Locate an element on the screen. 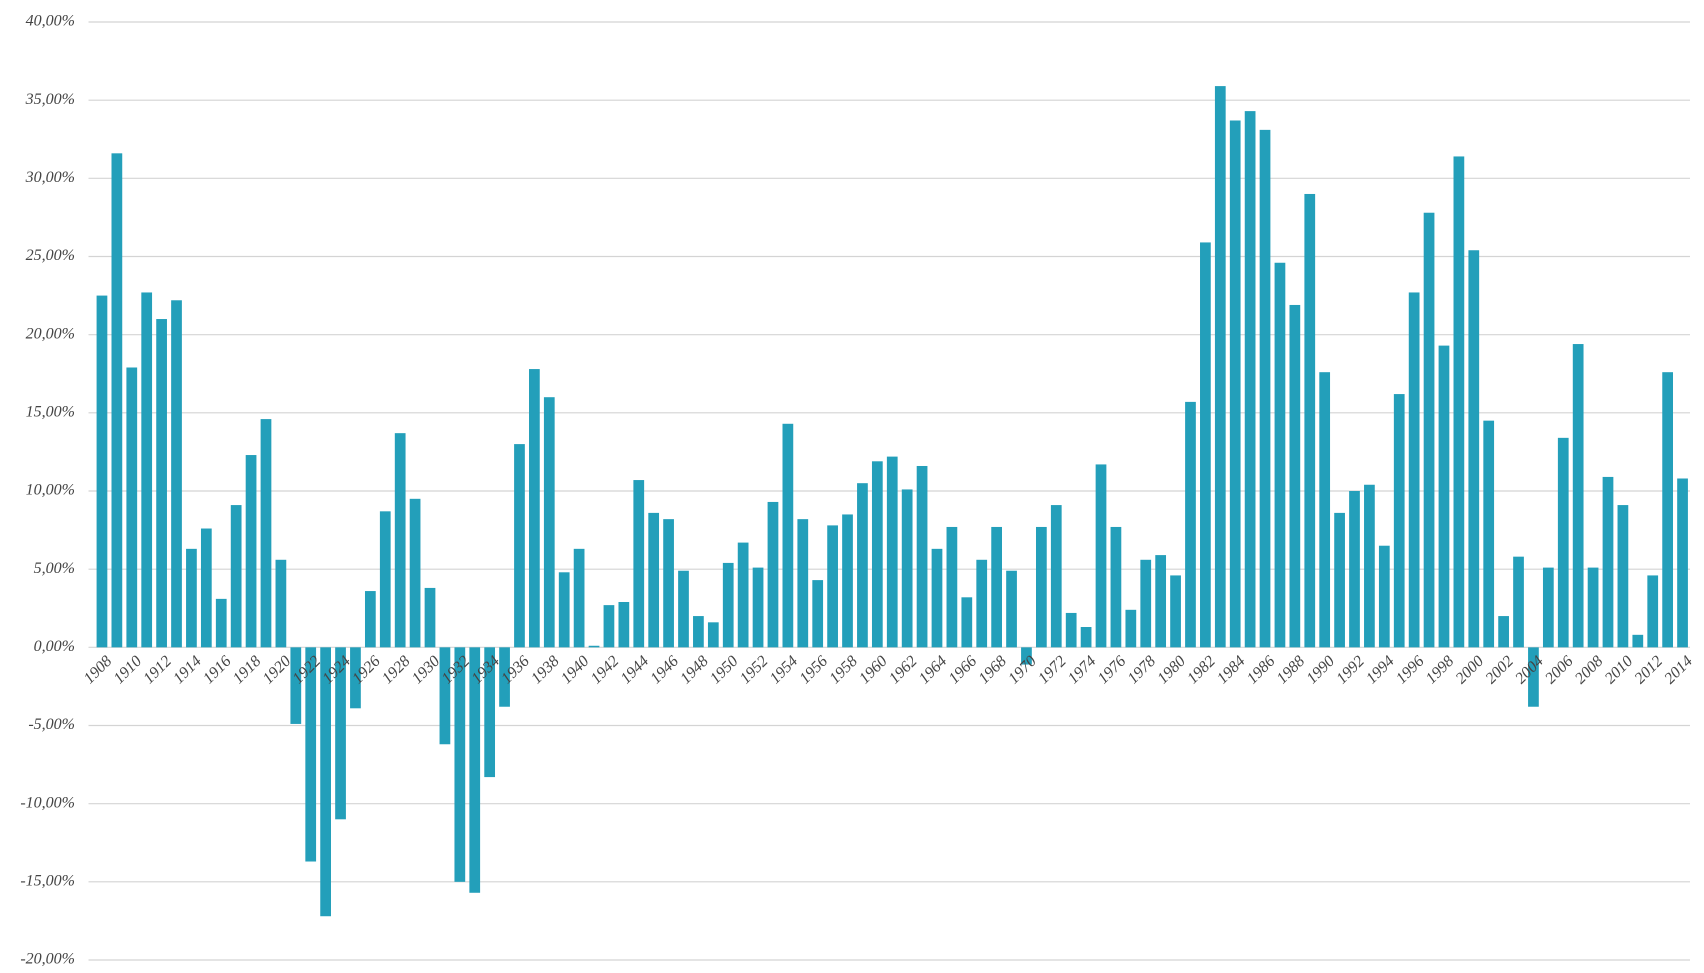 The width and height of the screenshot is (1704, 973). x-tick-label: 2010 is located at coordinates (1619, 670).